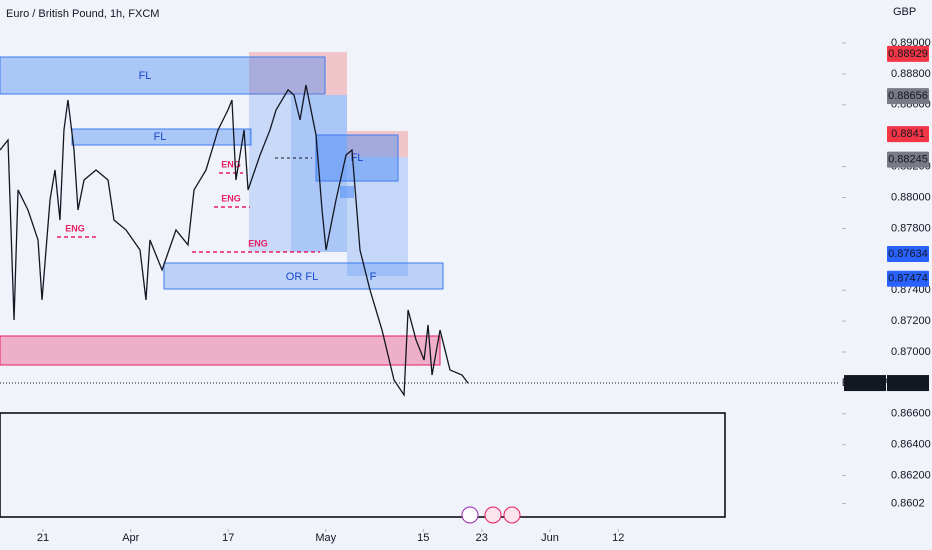  I want to click on axis-unit: GBP, so click(904, 12).